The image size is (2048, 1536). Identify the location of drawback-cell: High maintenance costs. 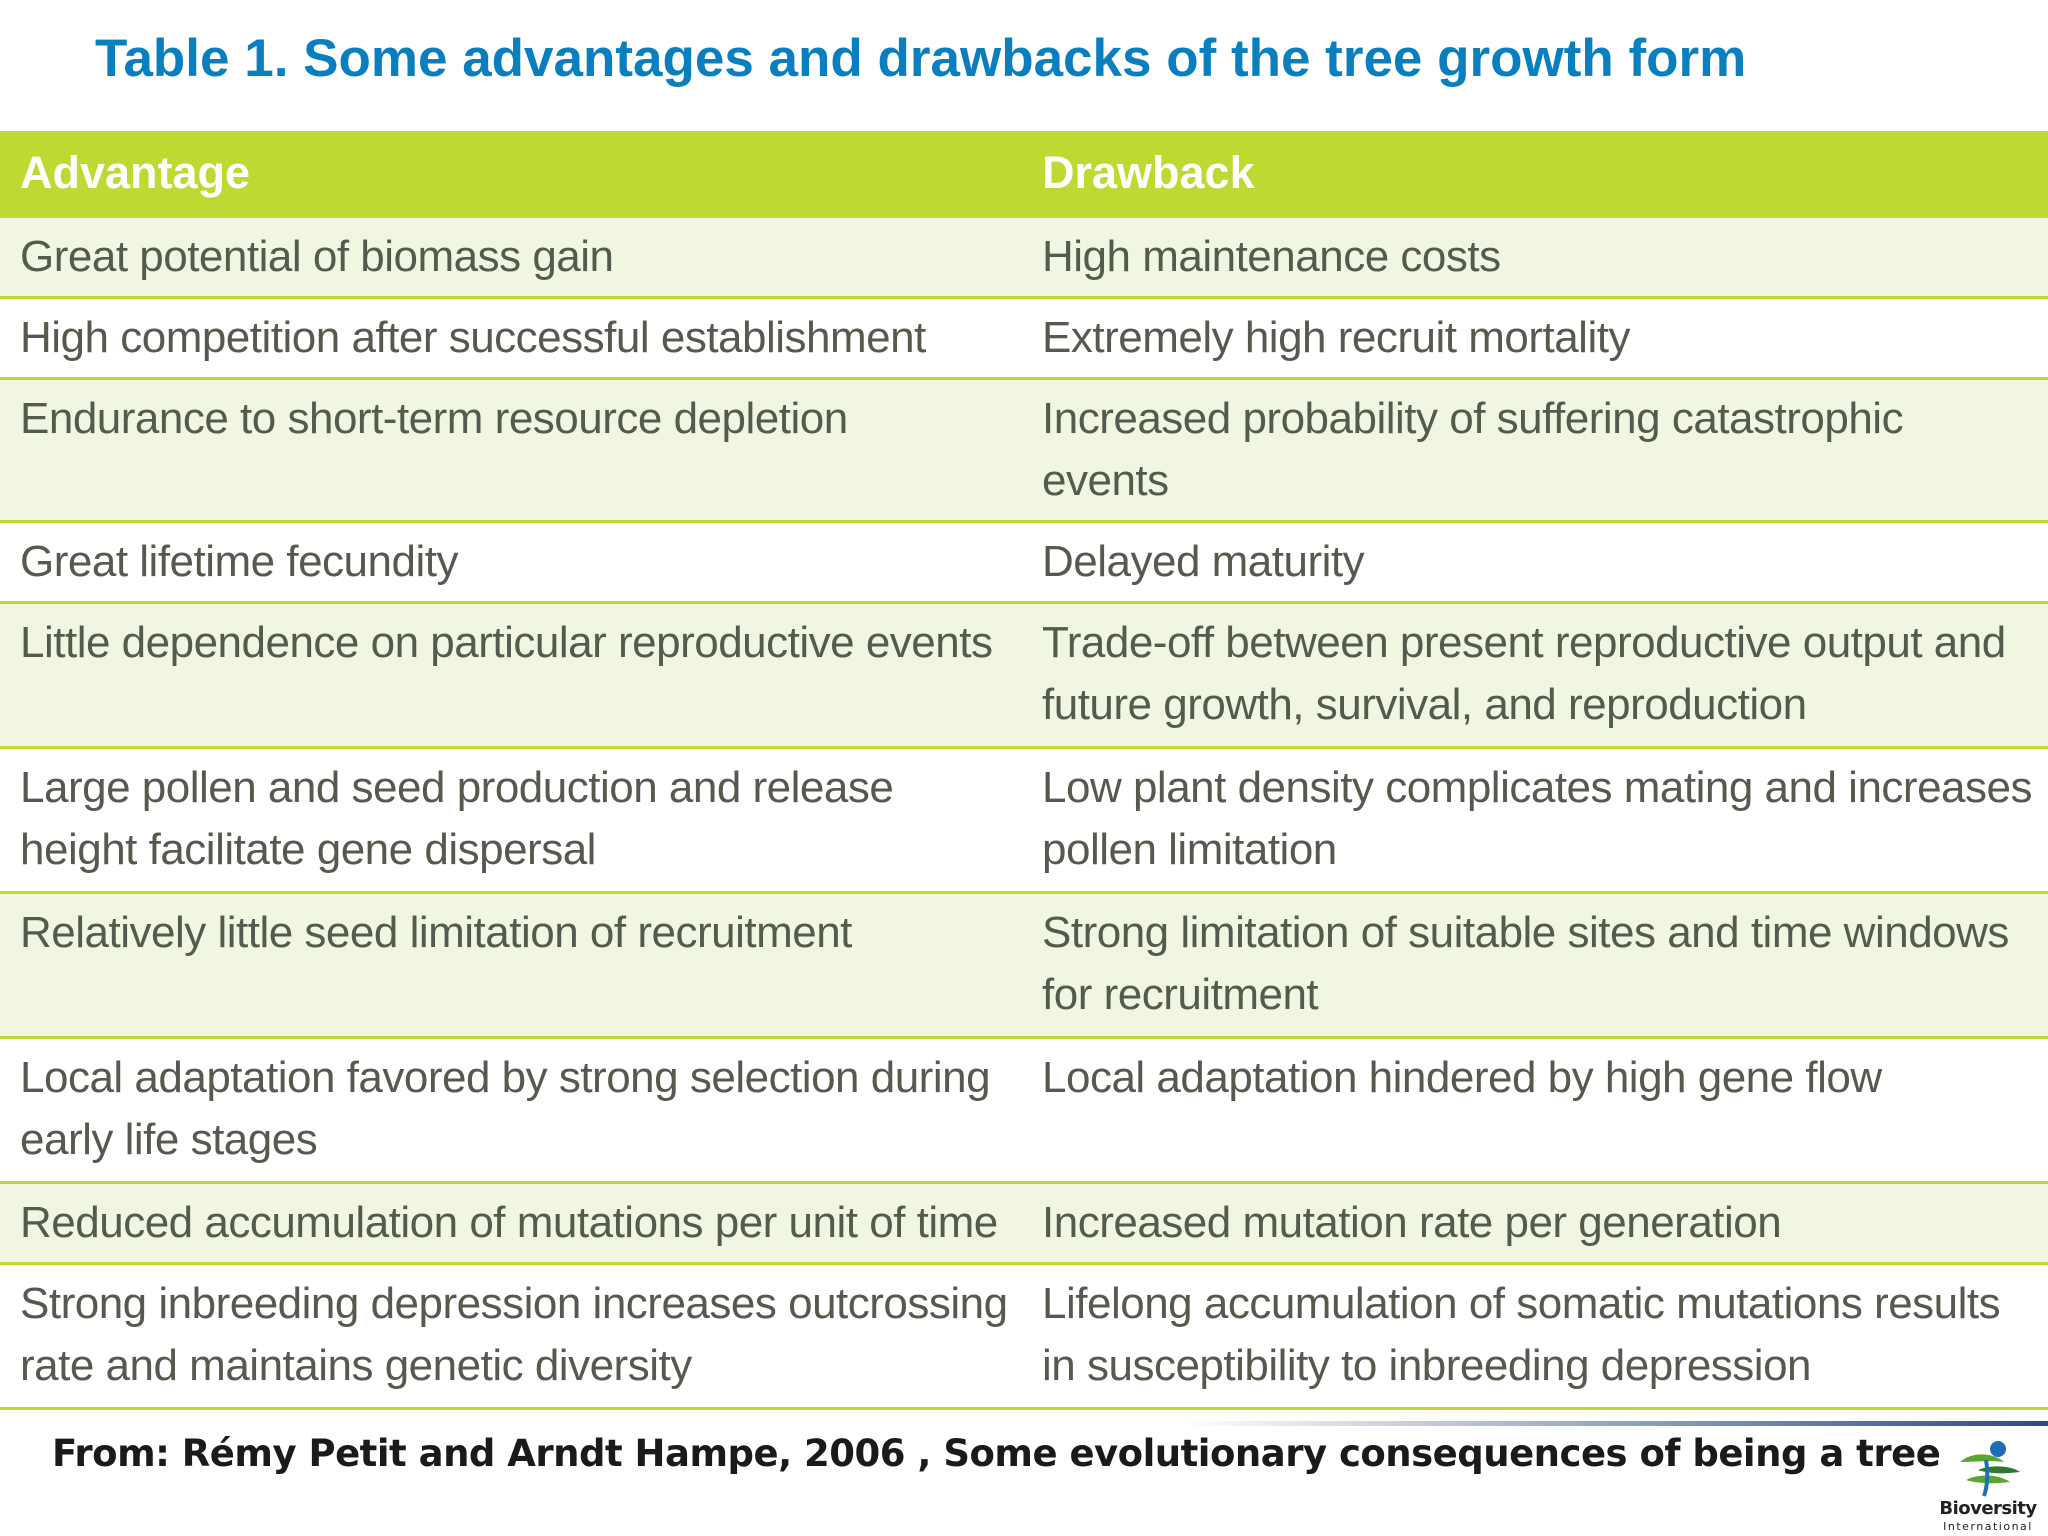
(1535, 257).